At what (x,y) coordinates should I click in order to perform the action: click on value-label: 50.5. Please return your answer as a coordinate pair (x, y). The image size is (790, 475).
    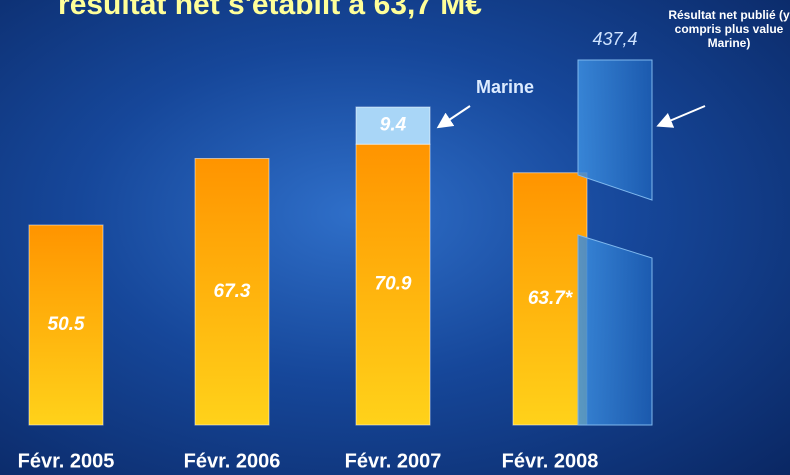
    Looking at the image, I should click on (66, 324).